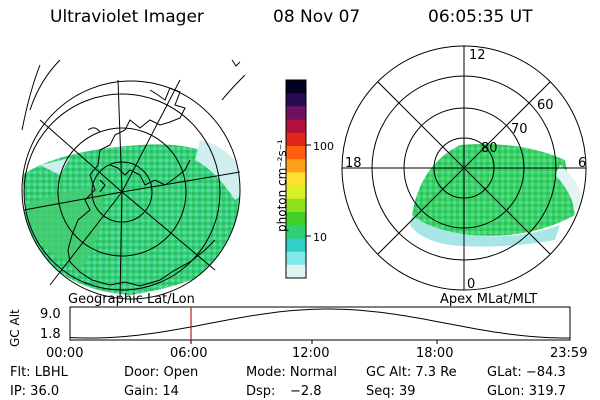  Describe the element at coordinates (15, 328) in the screenshot. I see `altitude-ylabel: GC Alt` at that location.